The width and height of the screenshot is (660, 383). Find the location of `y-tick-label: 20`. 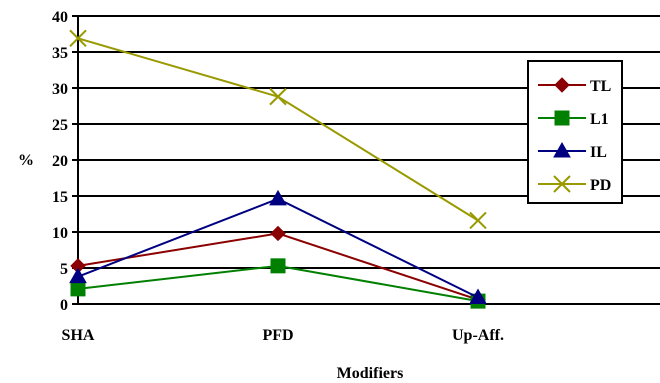

y-tick-label: 20 is located at coordinates (60, 161).